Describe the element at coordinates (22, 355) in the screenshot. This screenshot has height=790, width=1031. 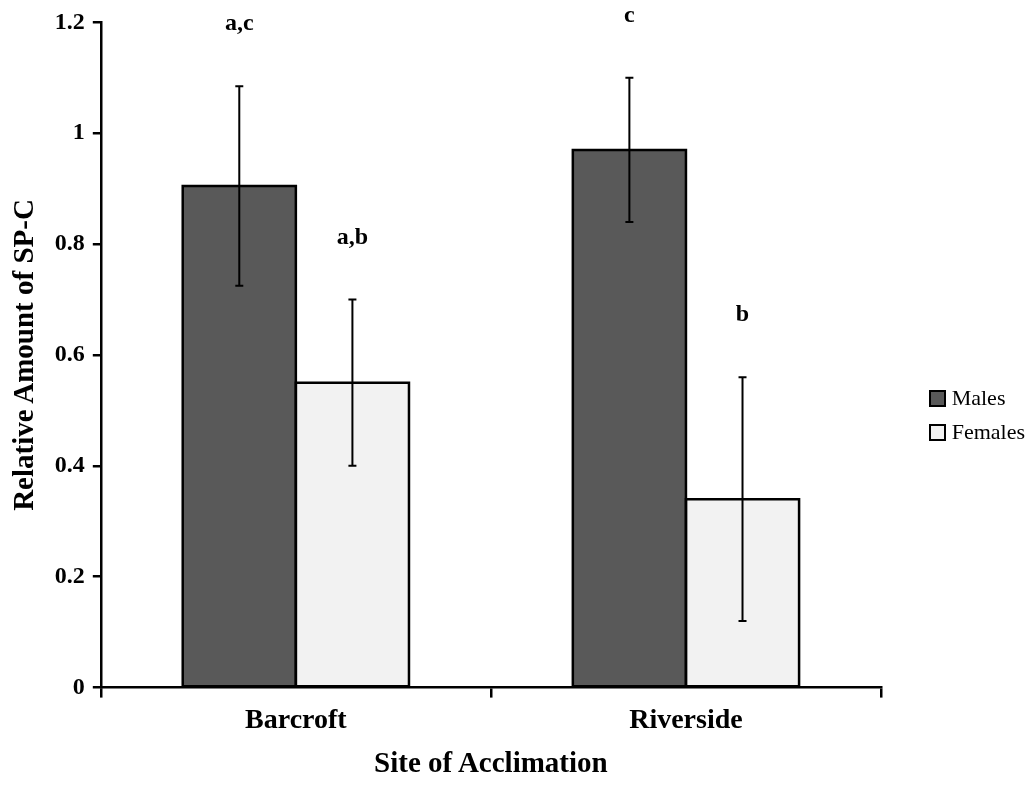
I see `y-axis-title: Relative Amount of SP-C` at that location.